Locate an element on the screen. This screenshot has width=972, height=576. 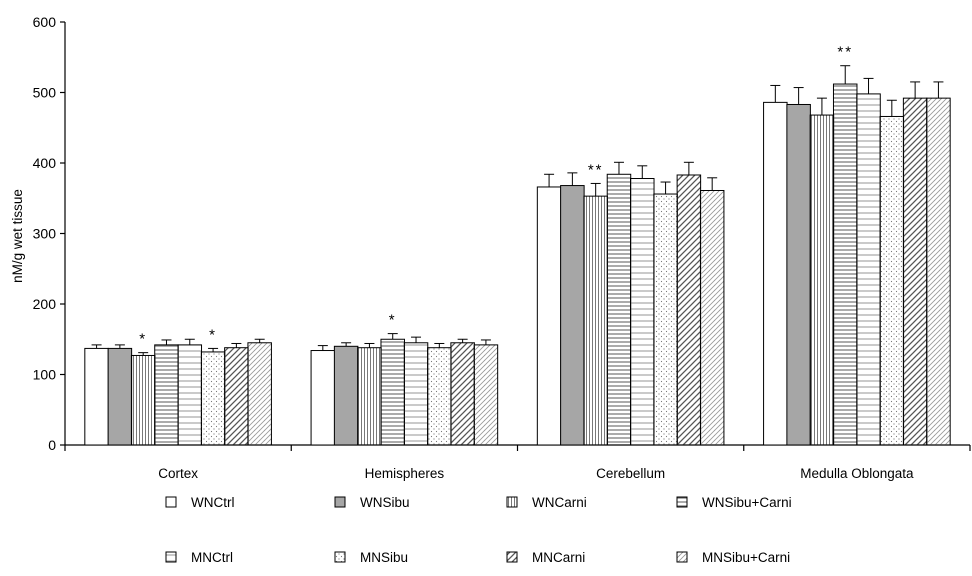
bar-medulla-oblongata-mnsibu-plus-carni is located at coordinates (938, 271).